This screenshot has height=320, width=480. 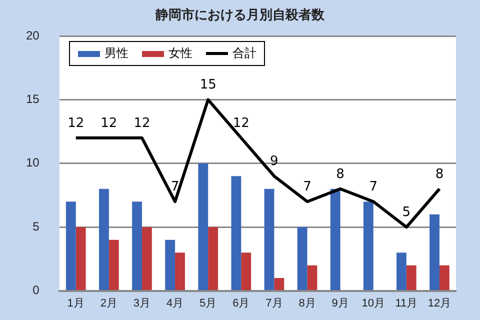 What do you see at coordinates (36, 290) in the screenshot?
I see `y-tick-label: 0` at bounding box center [36, 290].